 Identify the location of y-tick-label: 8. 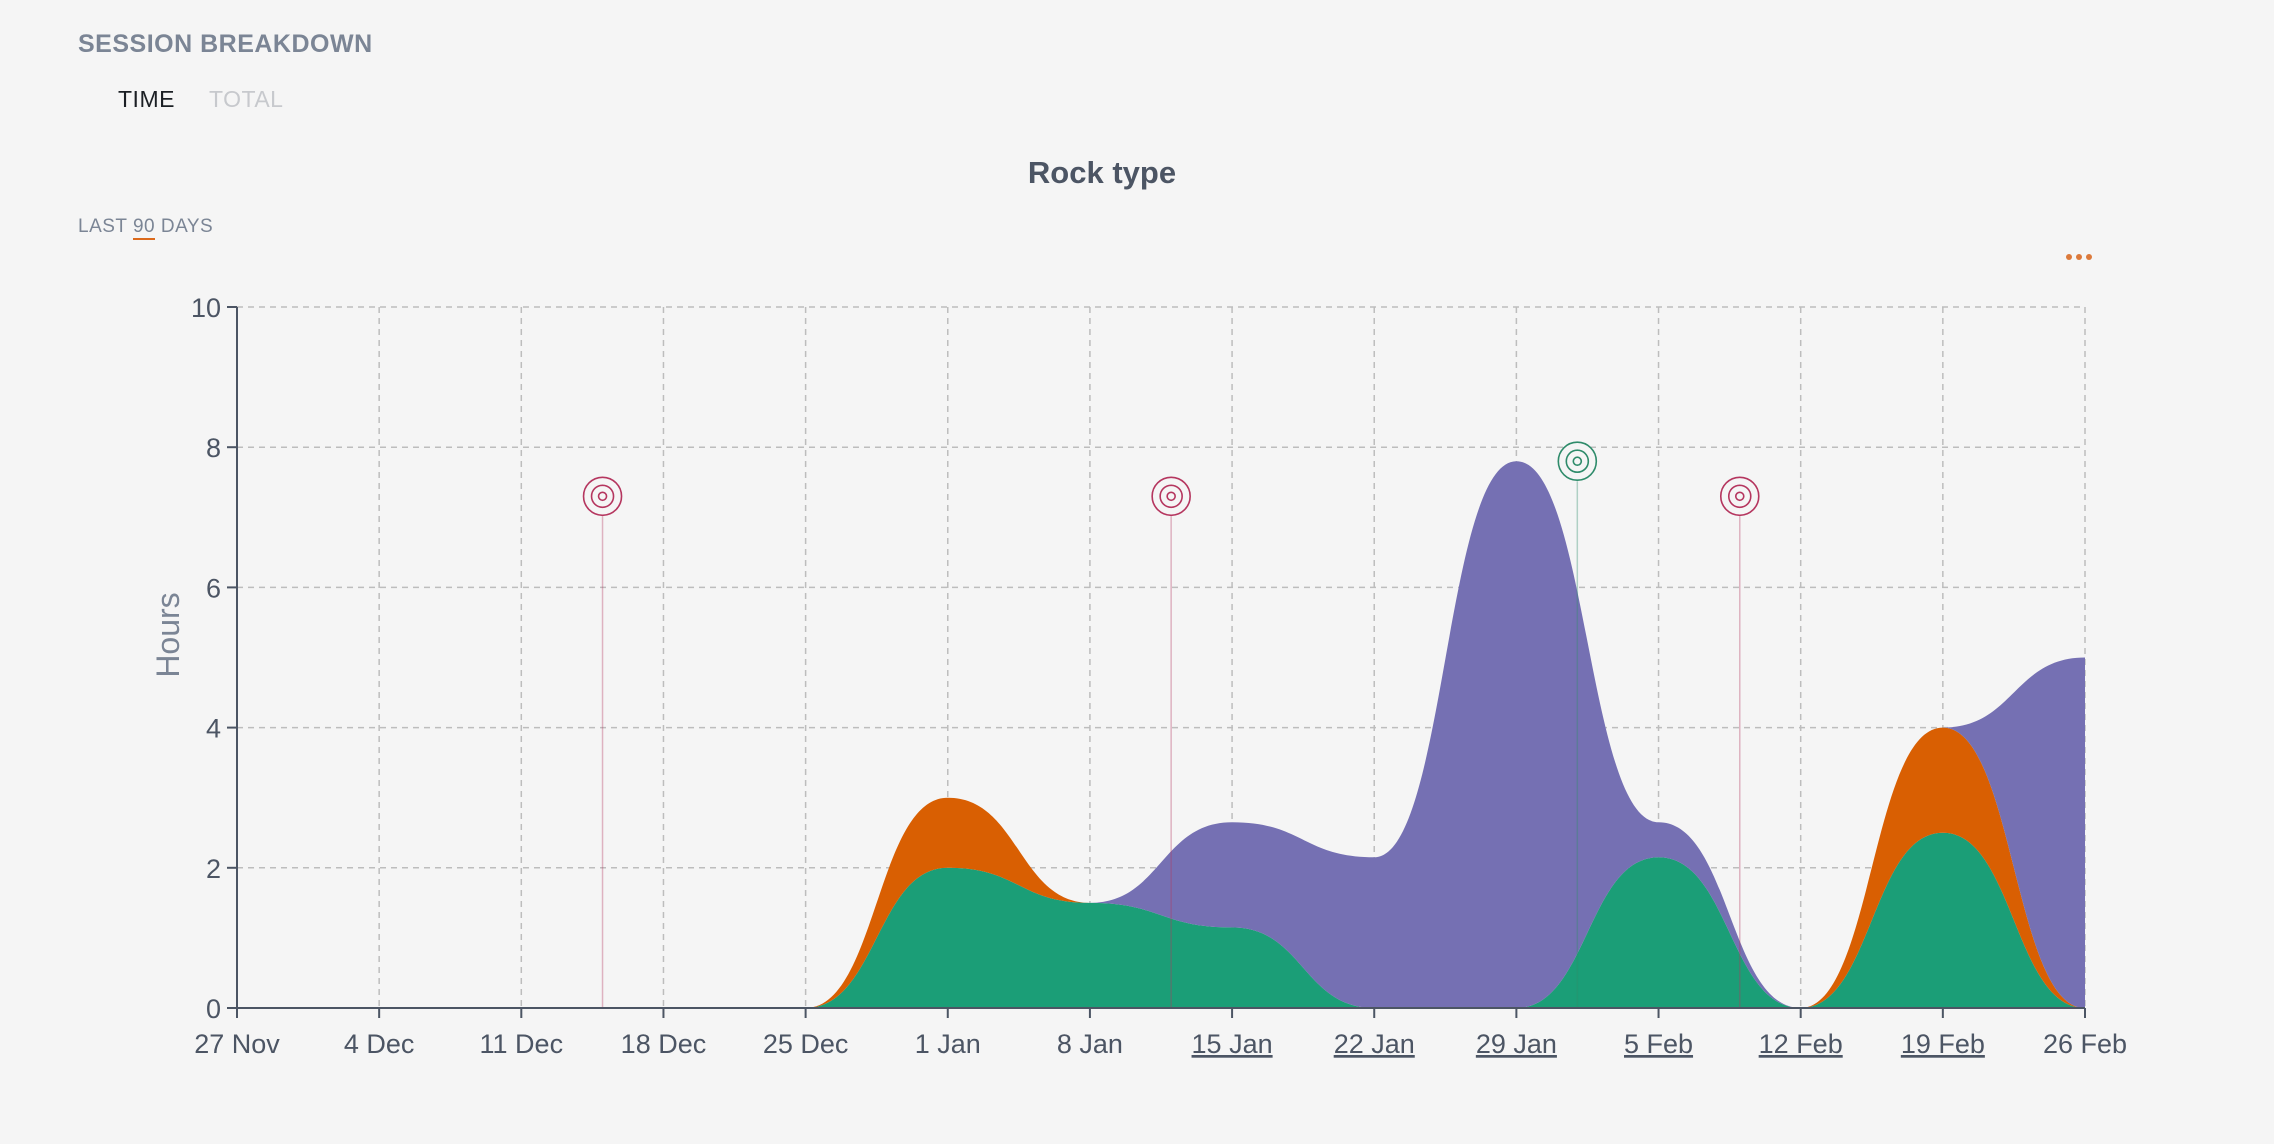
(213, 448).